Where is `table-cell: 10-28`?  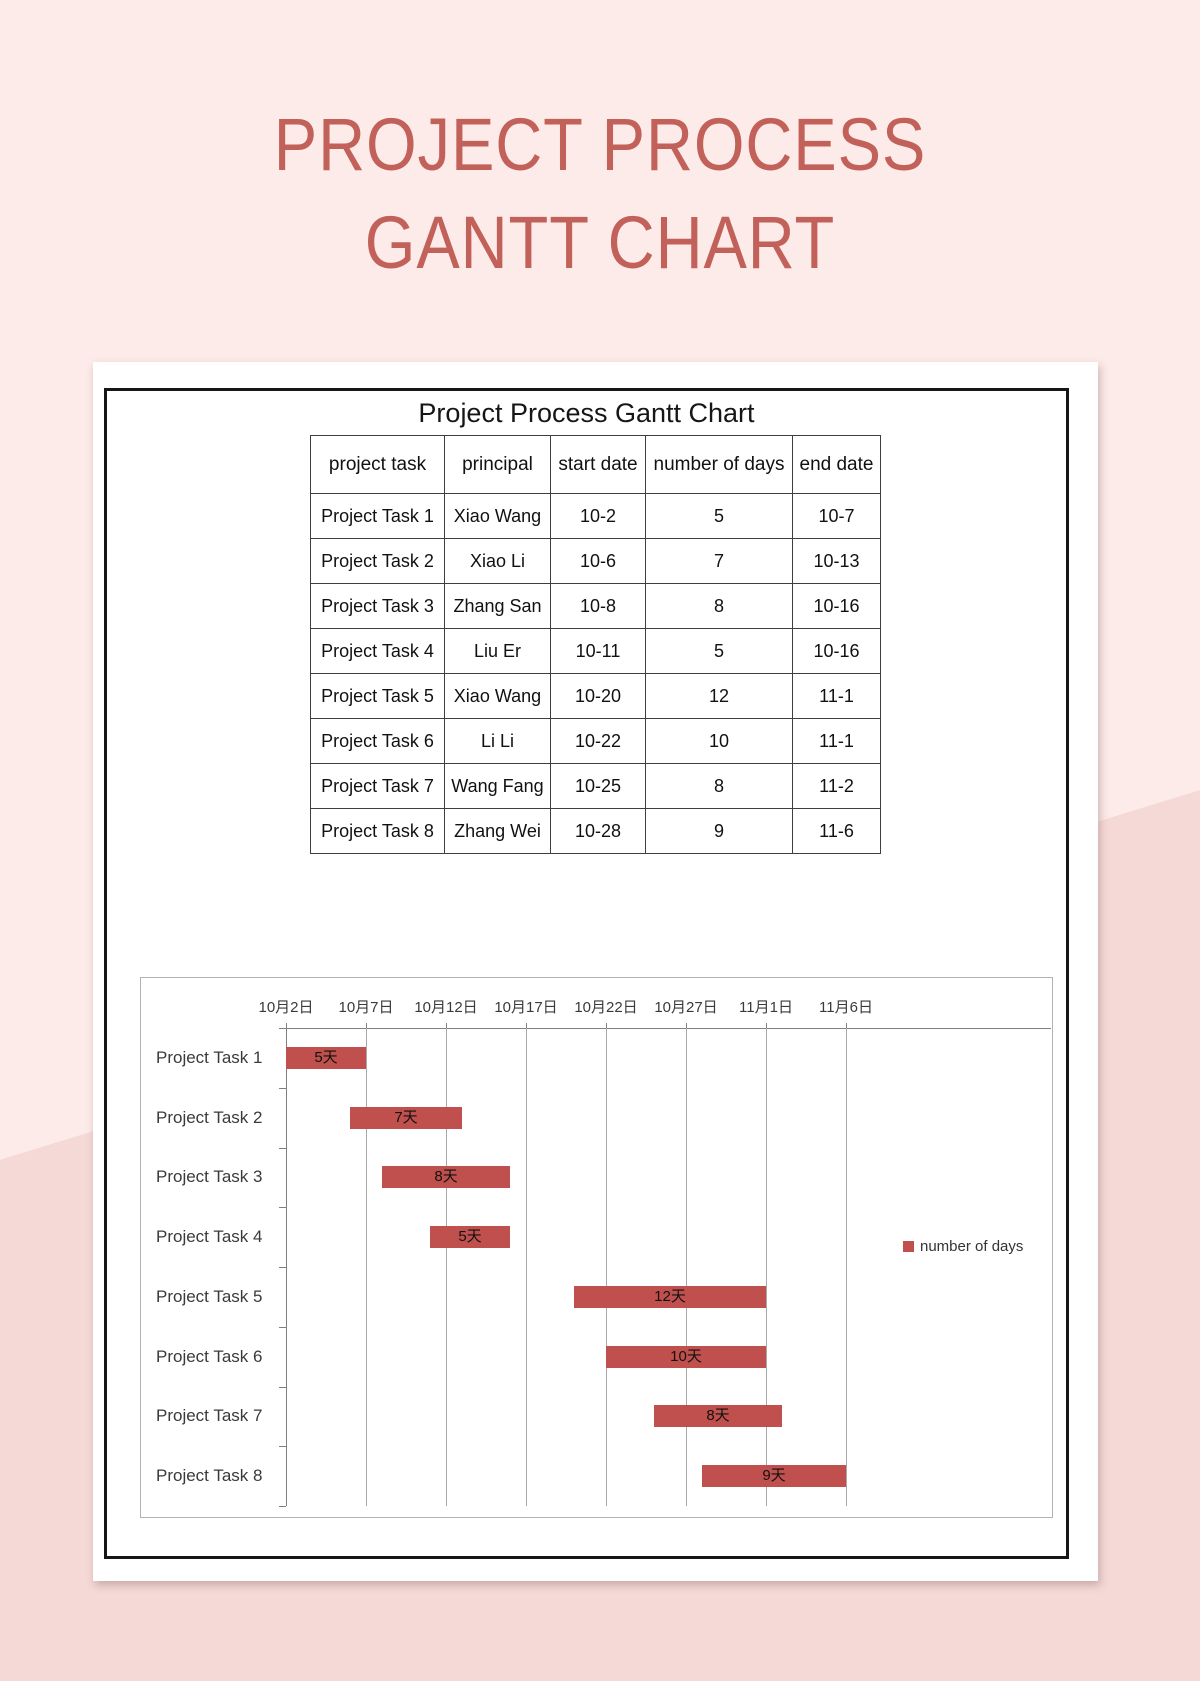
table-cell: 10-28 is located at coordinates (598, 831).